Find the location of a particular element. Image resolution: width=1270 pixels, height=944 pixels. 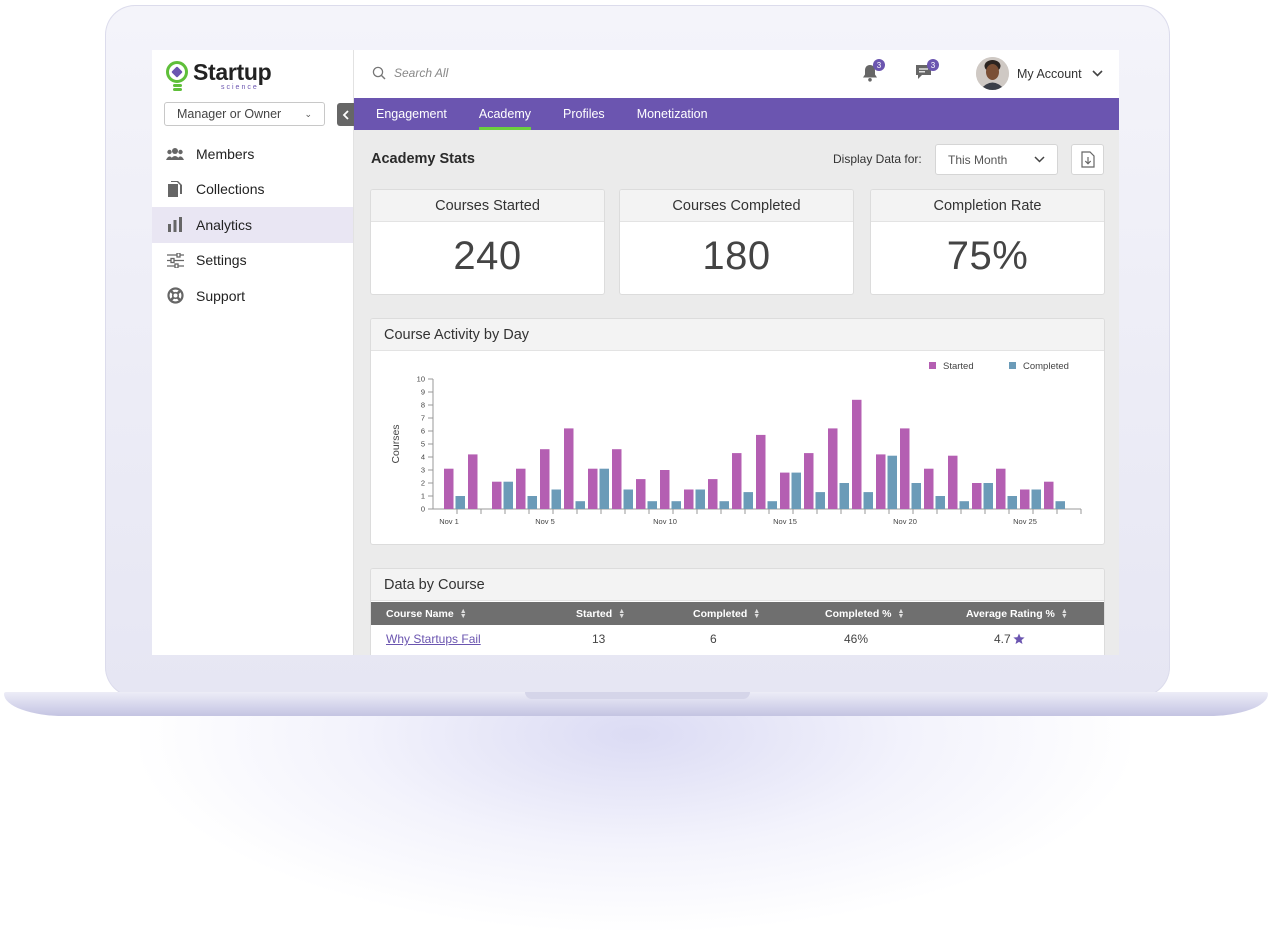

download-button is located at coordinates (1087, 159).